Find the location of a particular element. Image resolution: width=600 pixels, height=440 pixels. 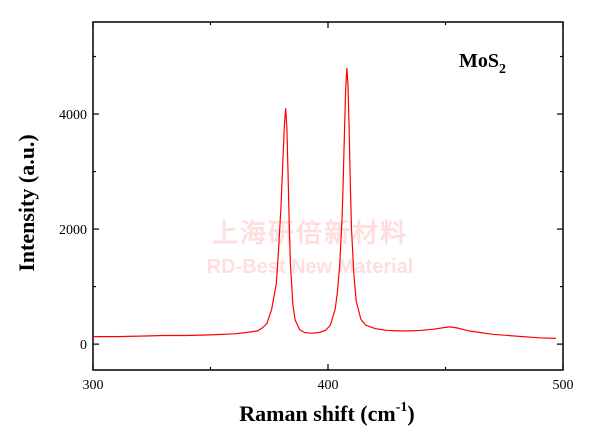

watermark-chinese: 上海研倍新材料 is located at coordinates (310, 233).